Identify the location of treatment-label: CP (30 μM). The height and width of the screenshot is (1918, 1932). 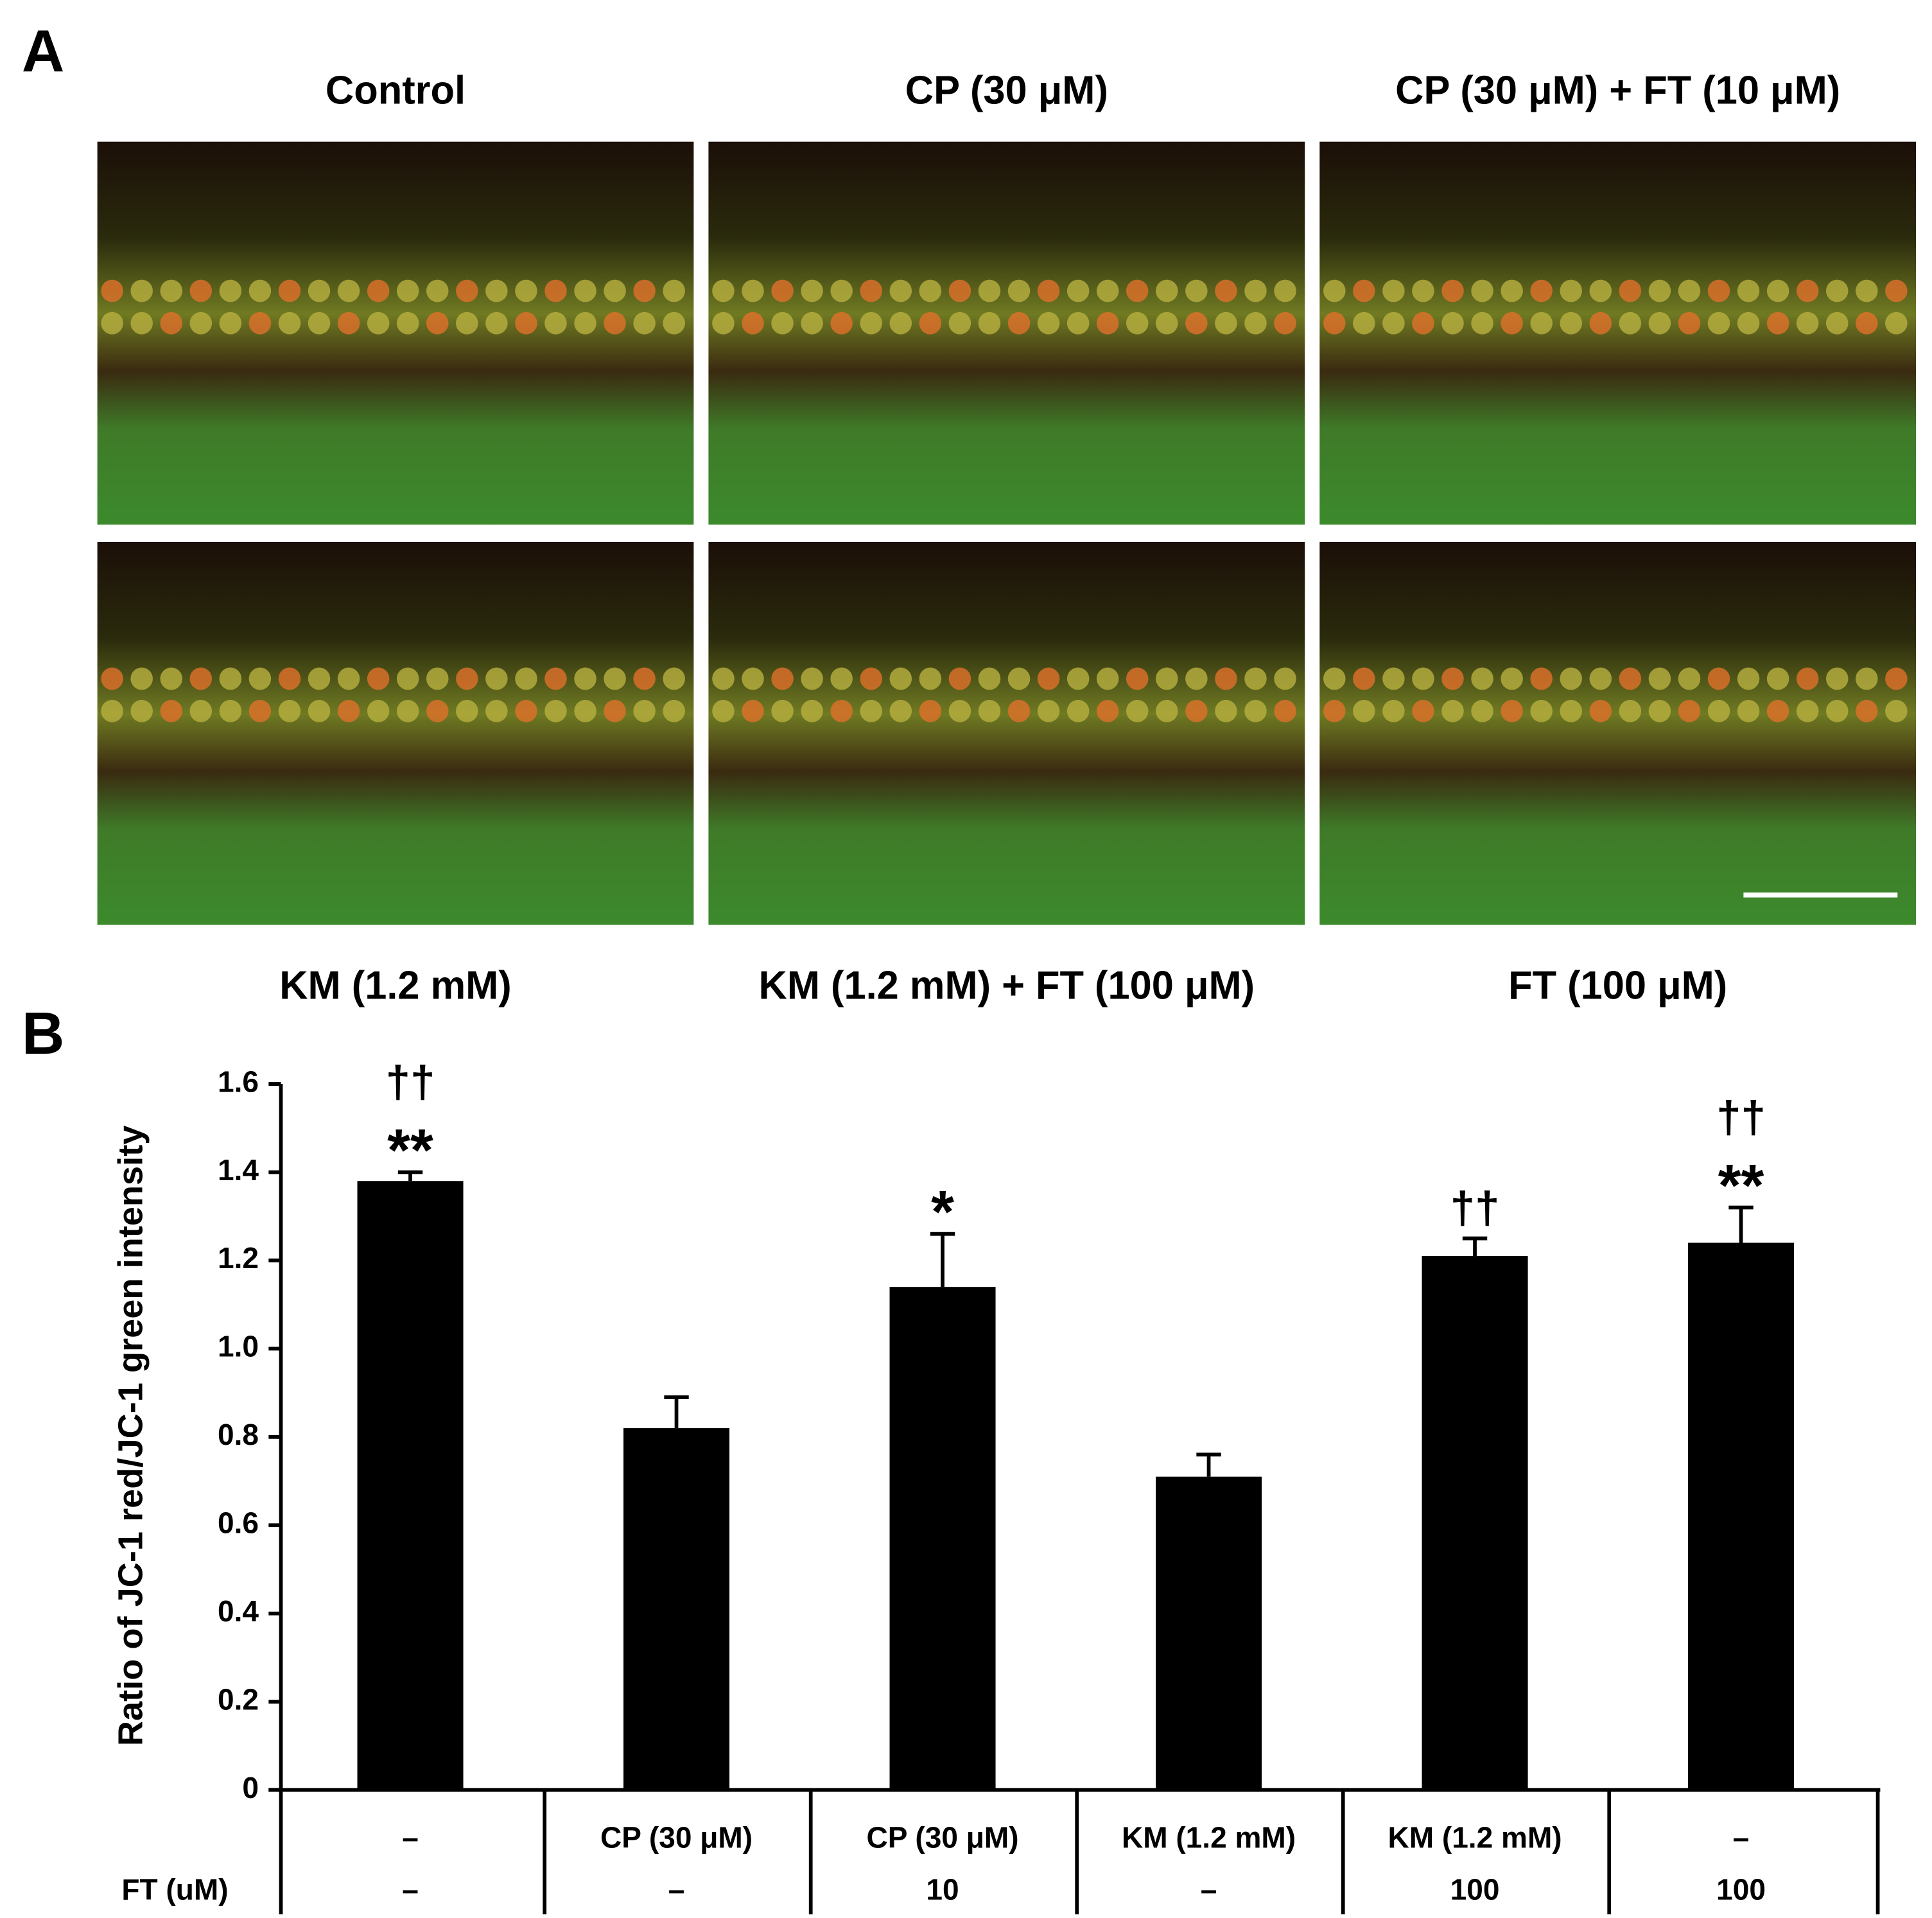
(942, 1837).